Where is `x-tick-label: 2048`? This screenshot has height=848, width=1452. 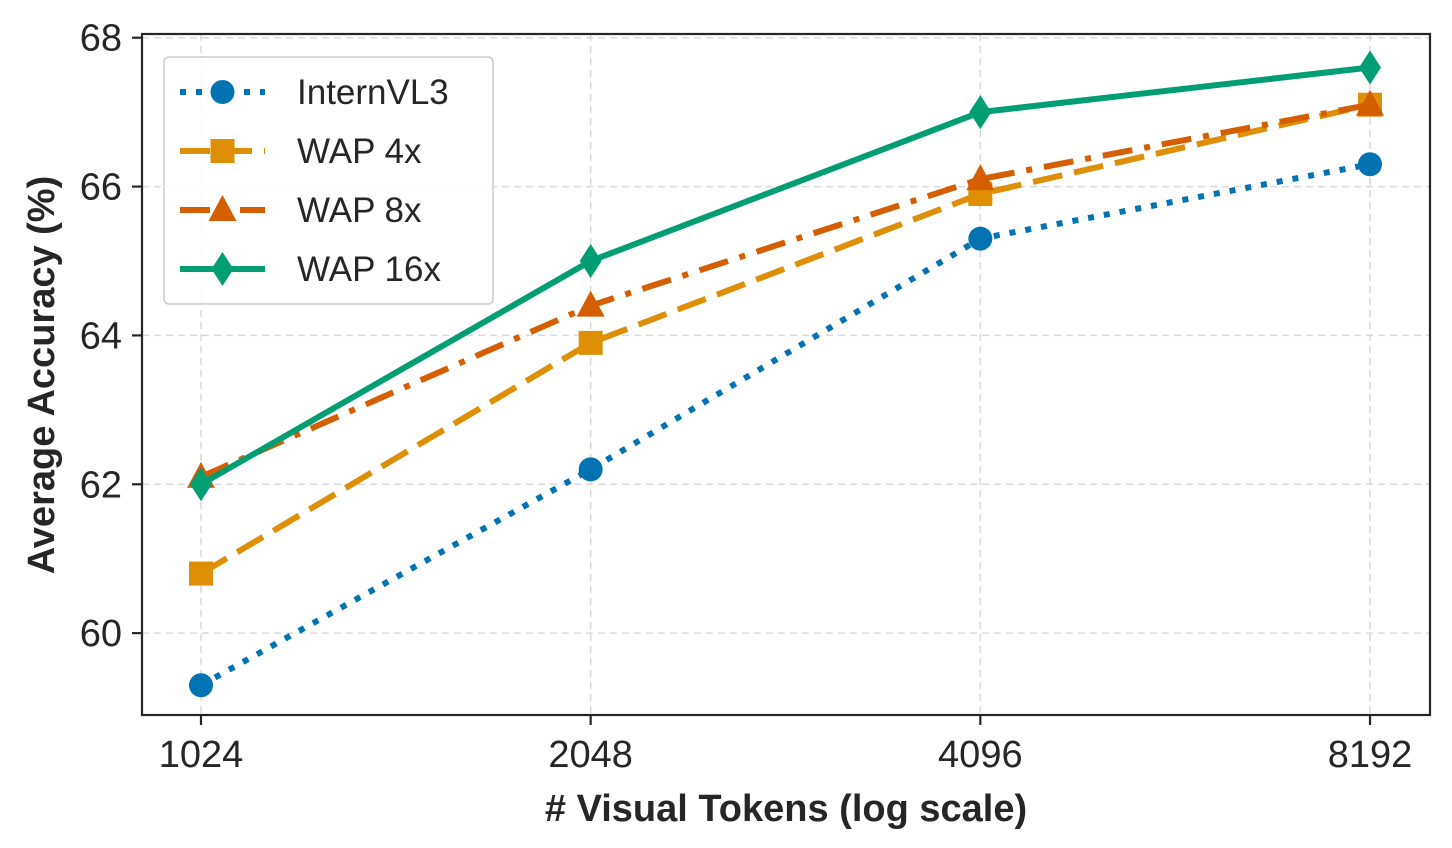 x-tick-label: 2048 is located at coordinates (590, 755).